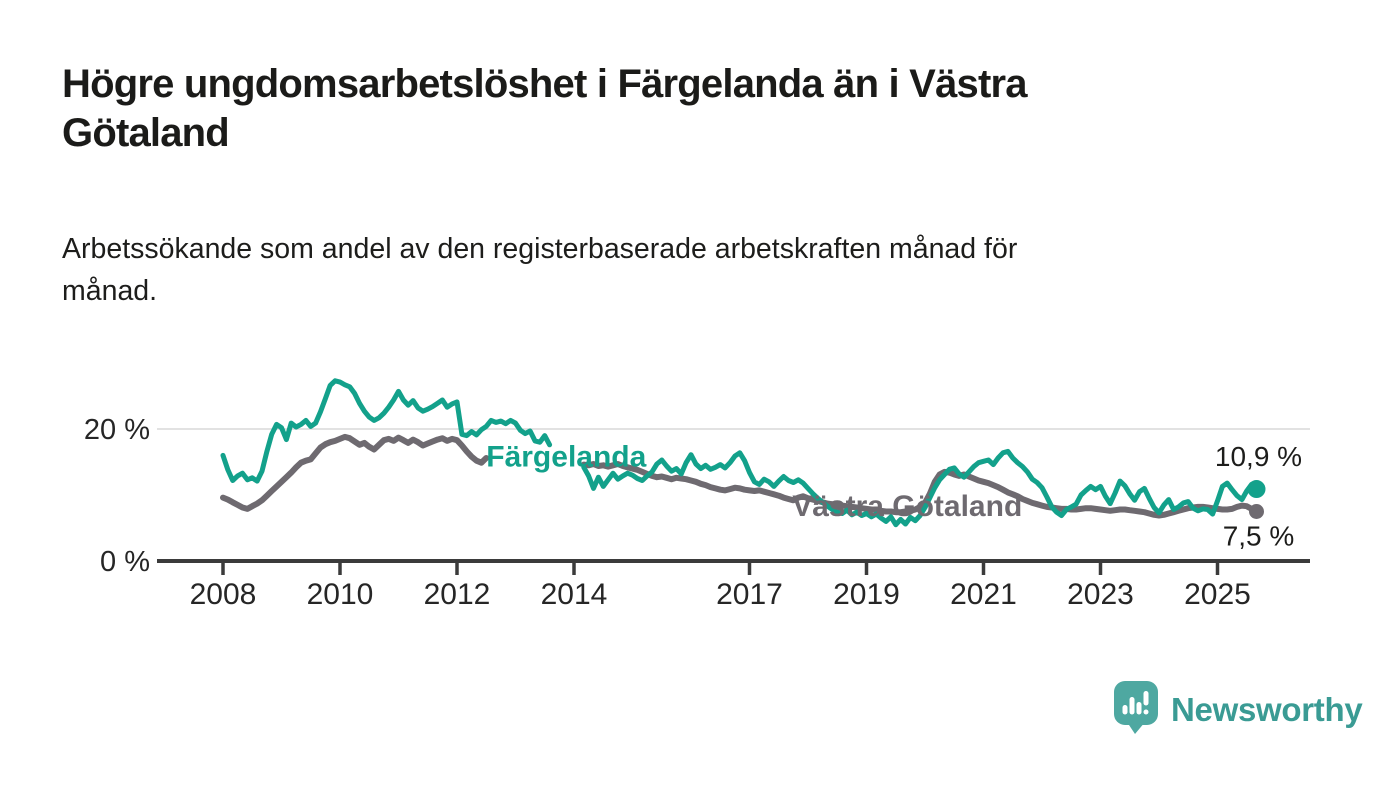 The height and width of the screenshot is (794, 1400). What do you see at coordinates (386, 431) in the screenshot?
I see `series-line-f-rgelanda-seg1` at bounding box center [386, 431].